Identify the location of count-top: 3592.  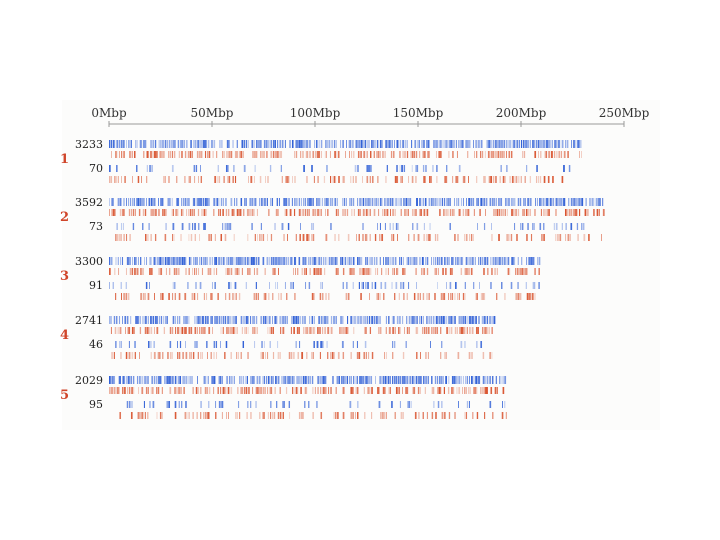
(89, 202).